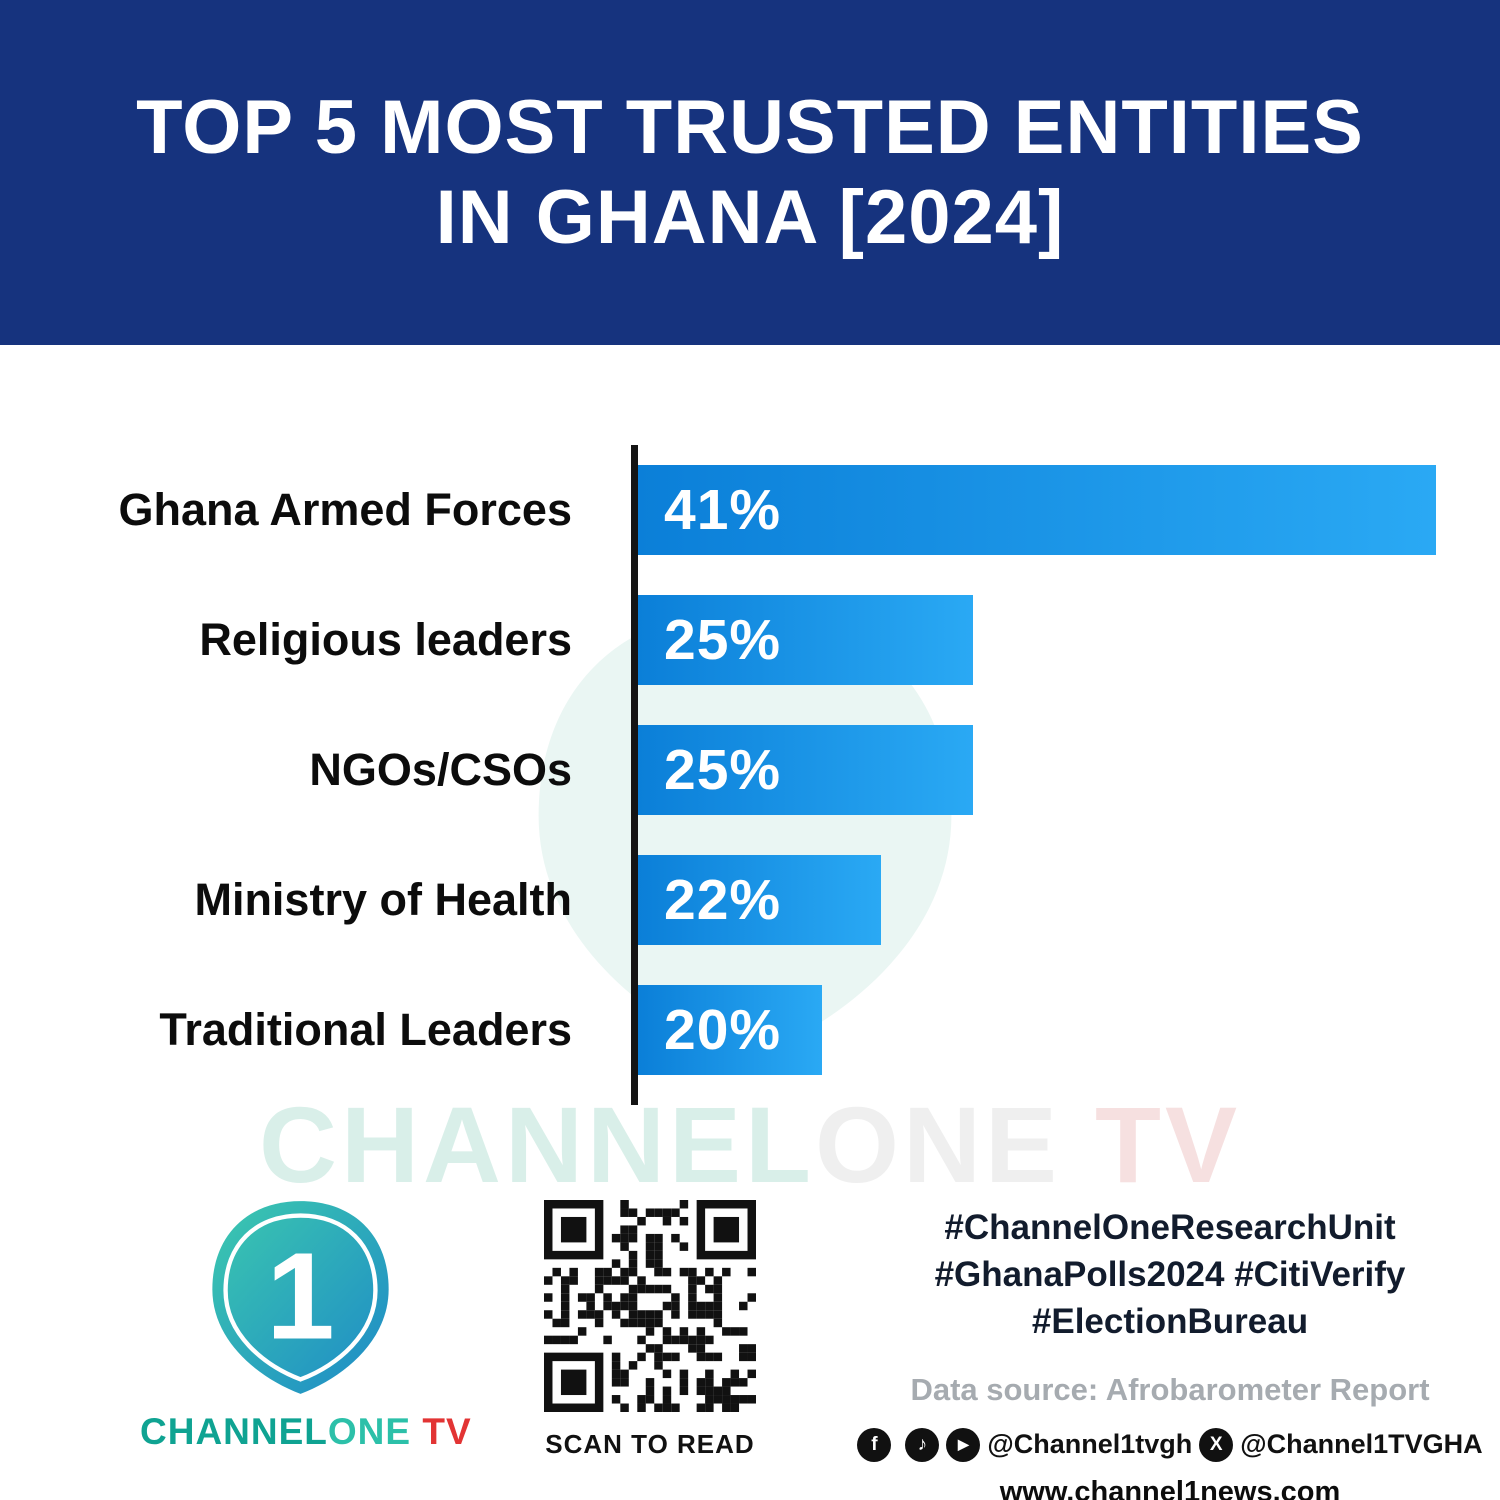 This screenshot has width=1500, height=1500. I want to click on channel-one-logo-icon: 1, so click(300, 1297).